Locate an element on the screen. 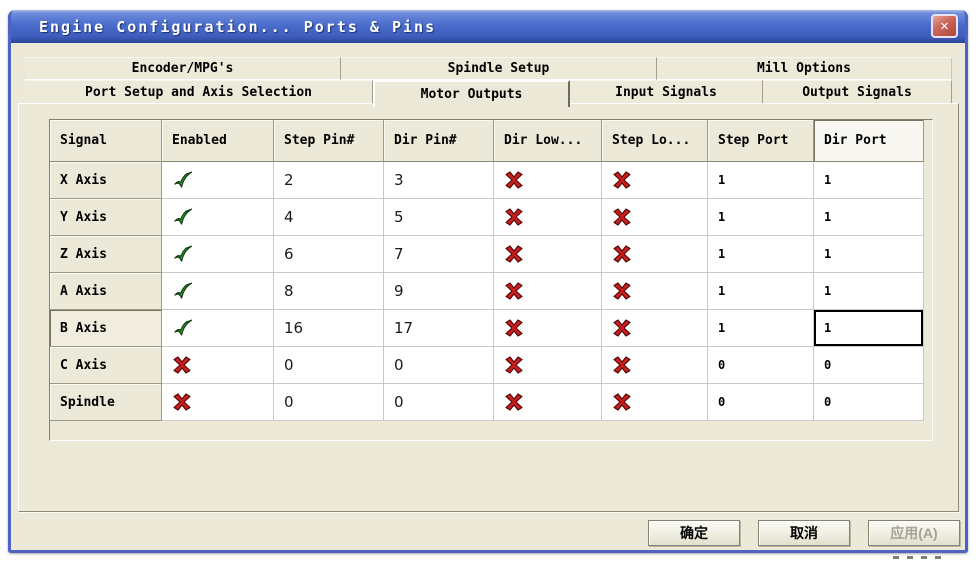 The height and width of the screenshot is (567, 980). tab-motor-outputs: Motor Outputs is located at coordinates (471, 93).